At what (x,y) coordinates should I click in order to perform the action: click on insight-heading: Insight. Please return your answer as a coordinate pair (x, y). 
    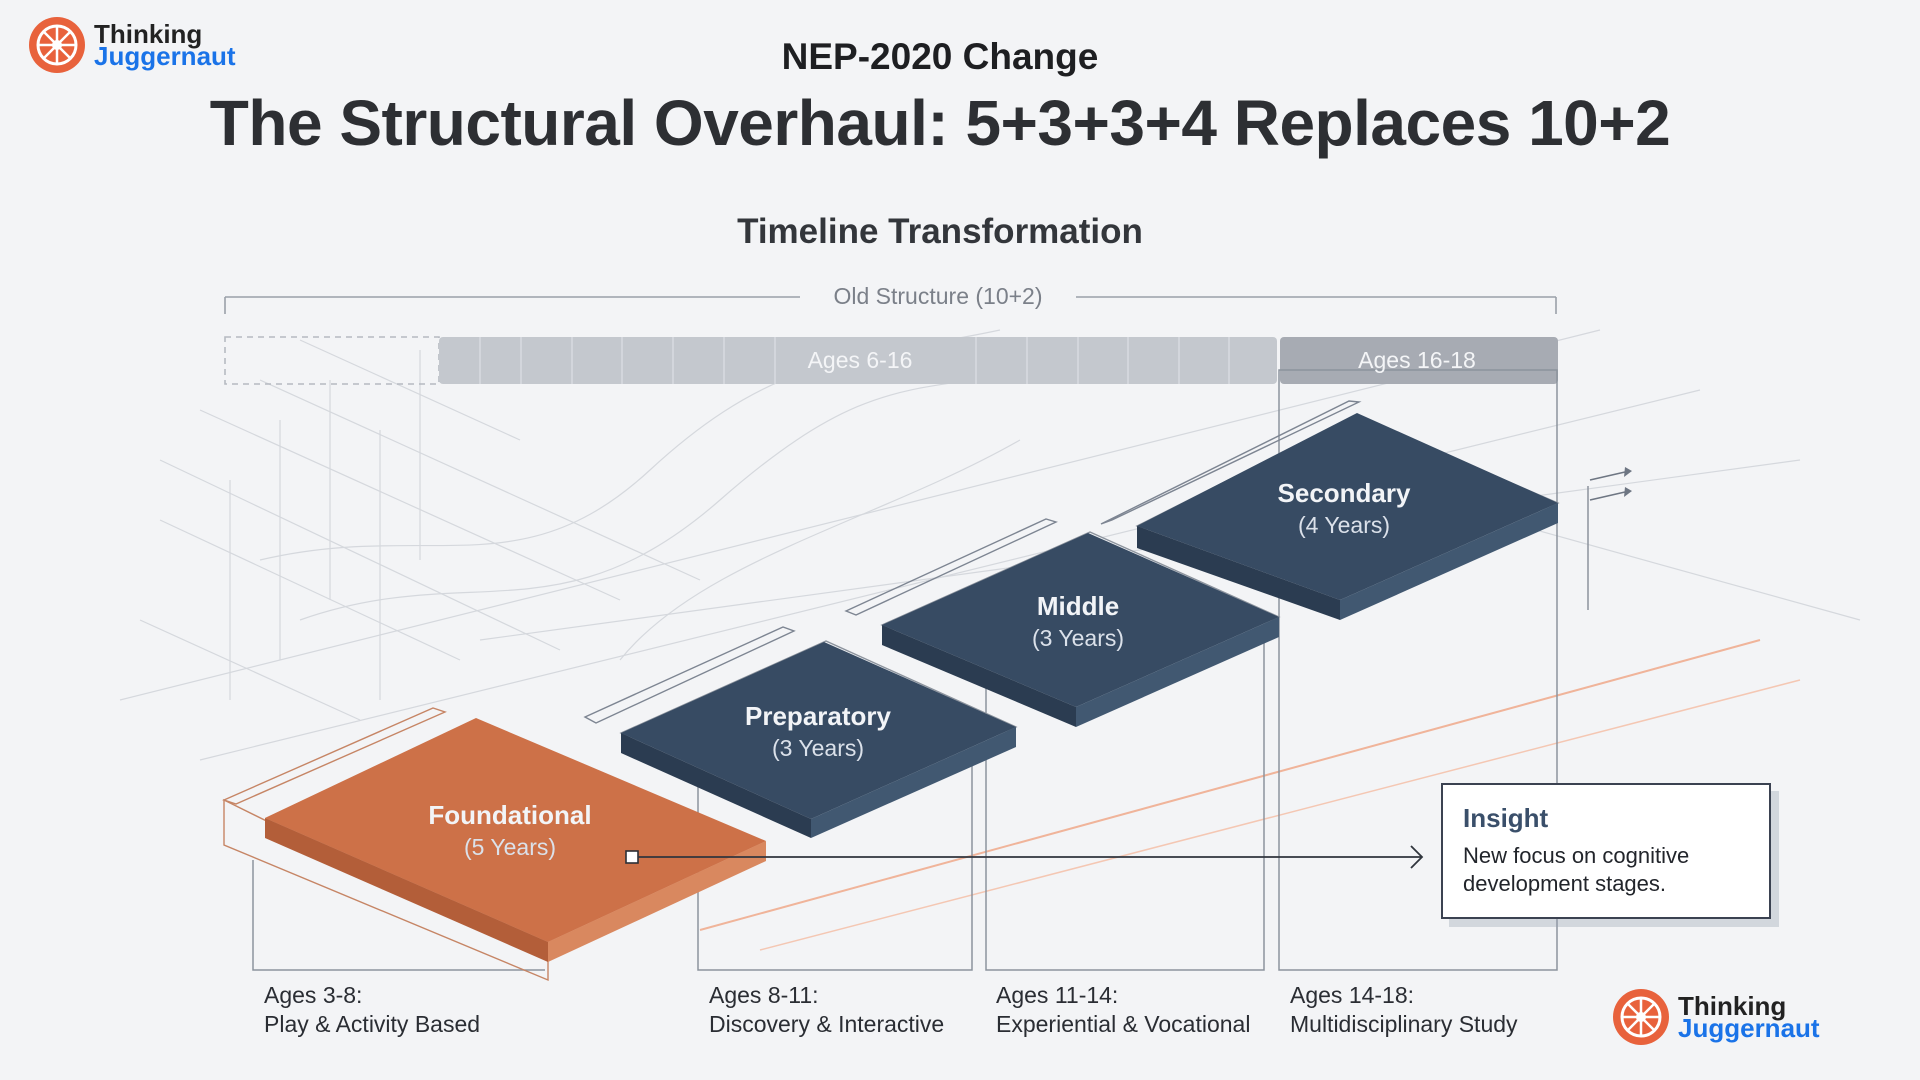
    Looking at the image, I should click on (1506, 818).